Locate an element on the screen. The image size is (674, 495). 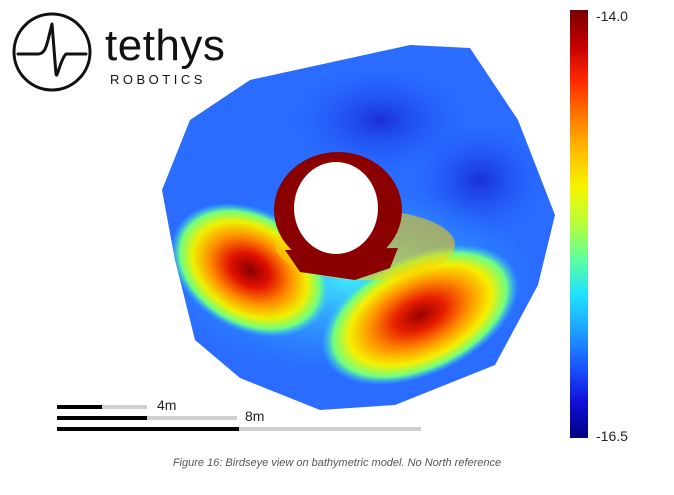
tethys-logo: tethys ROBOTICS is located at coordinates (130, 52).